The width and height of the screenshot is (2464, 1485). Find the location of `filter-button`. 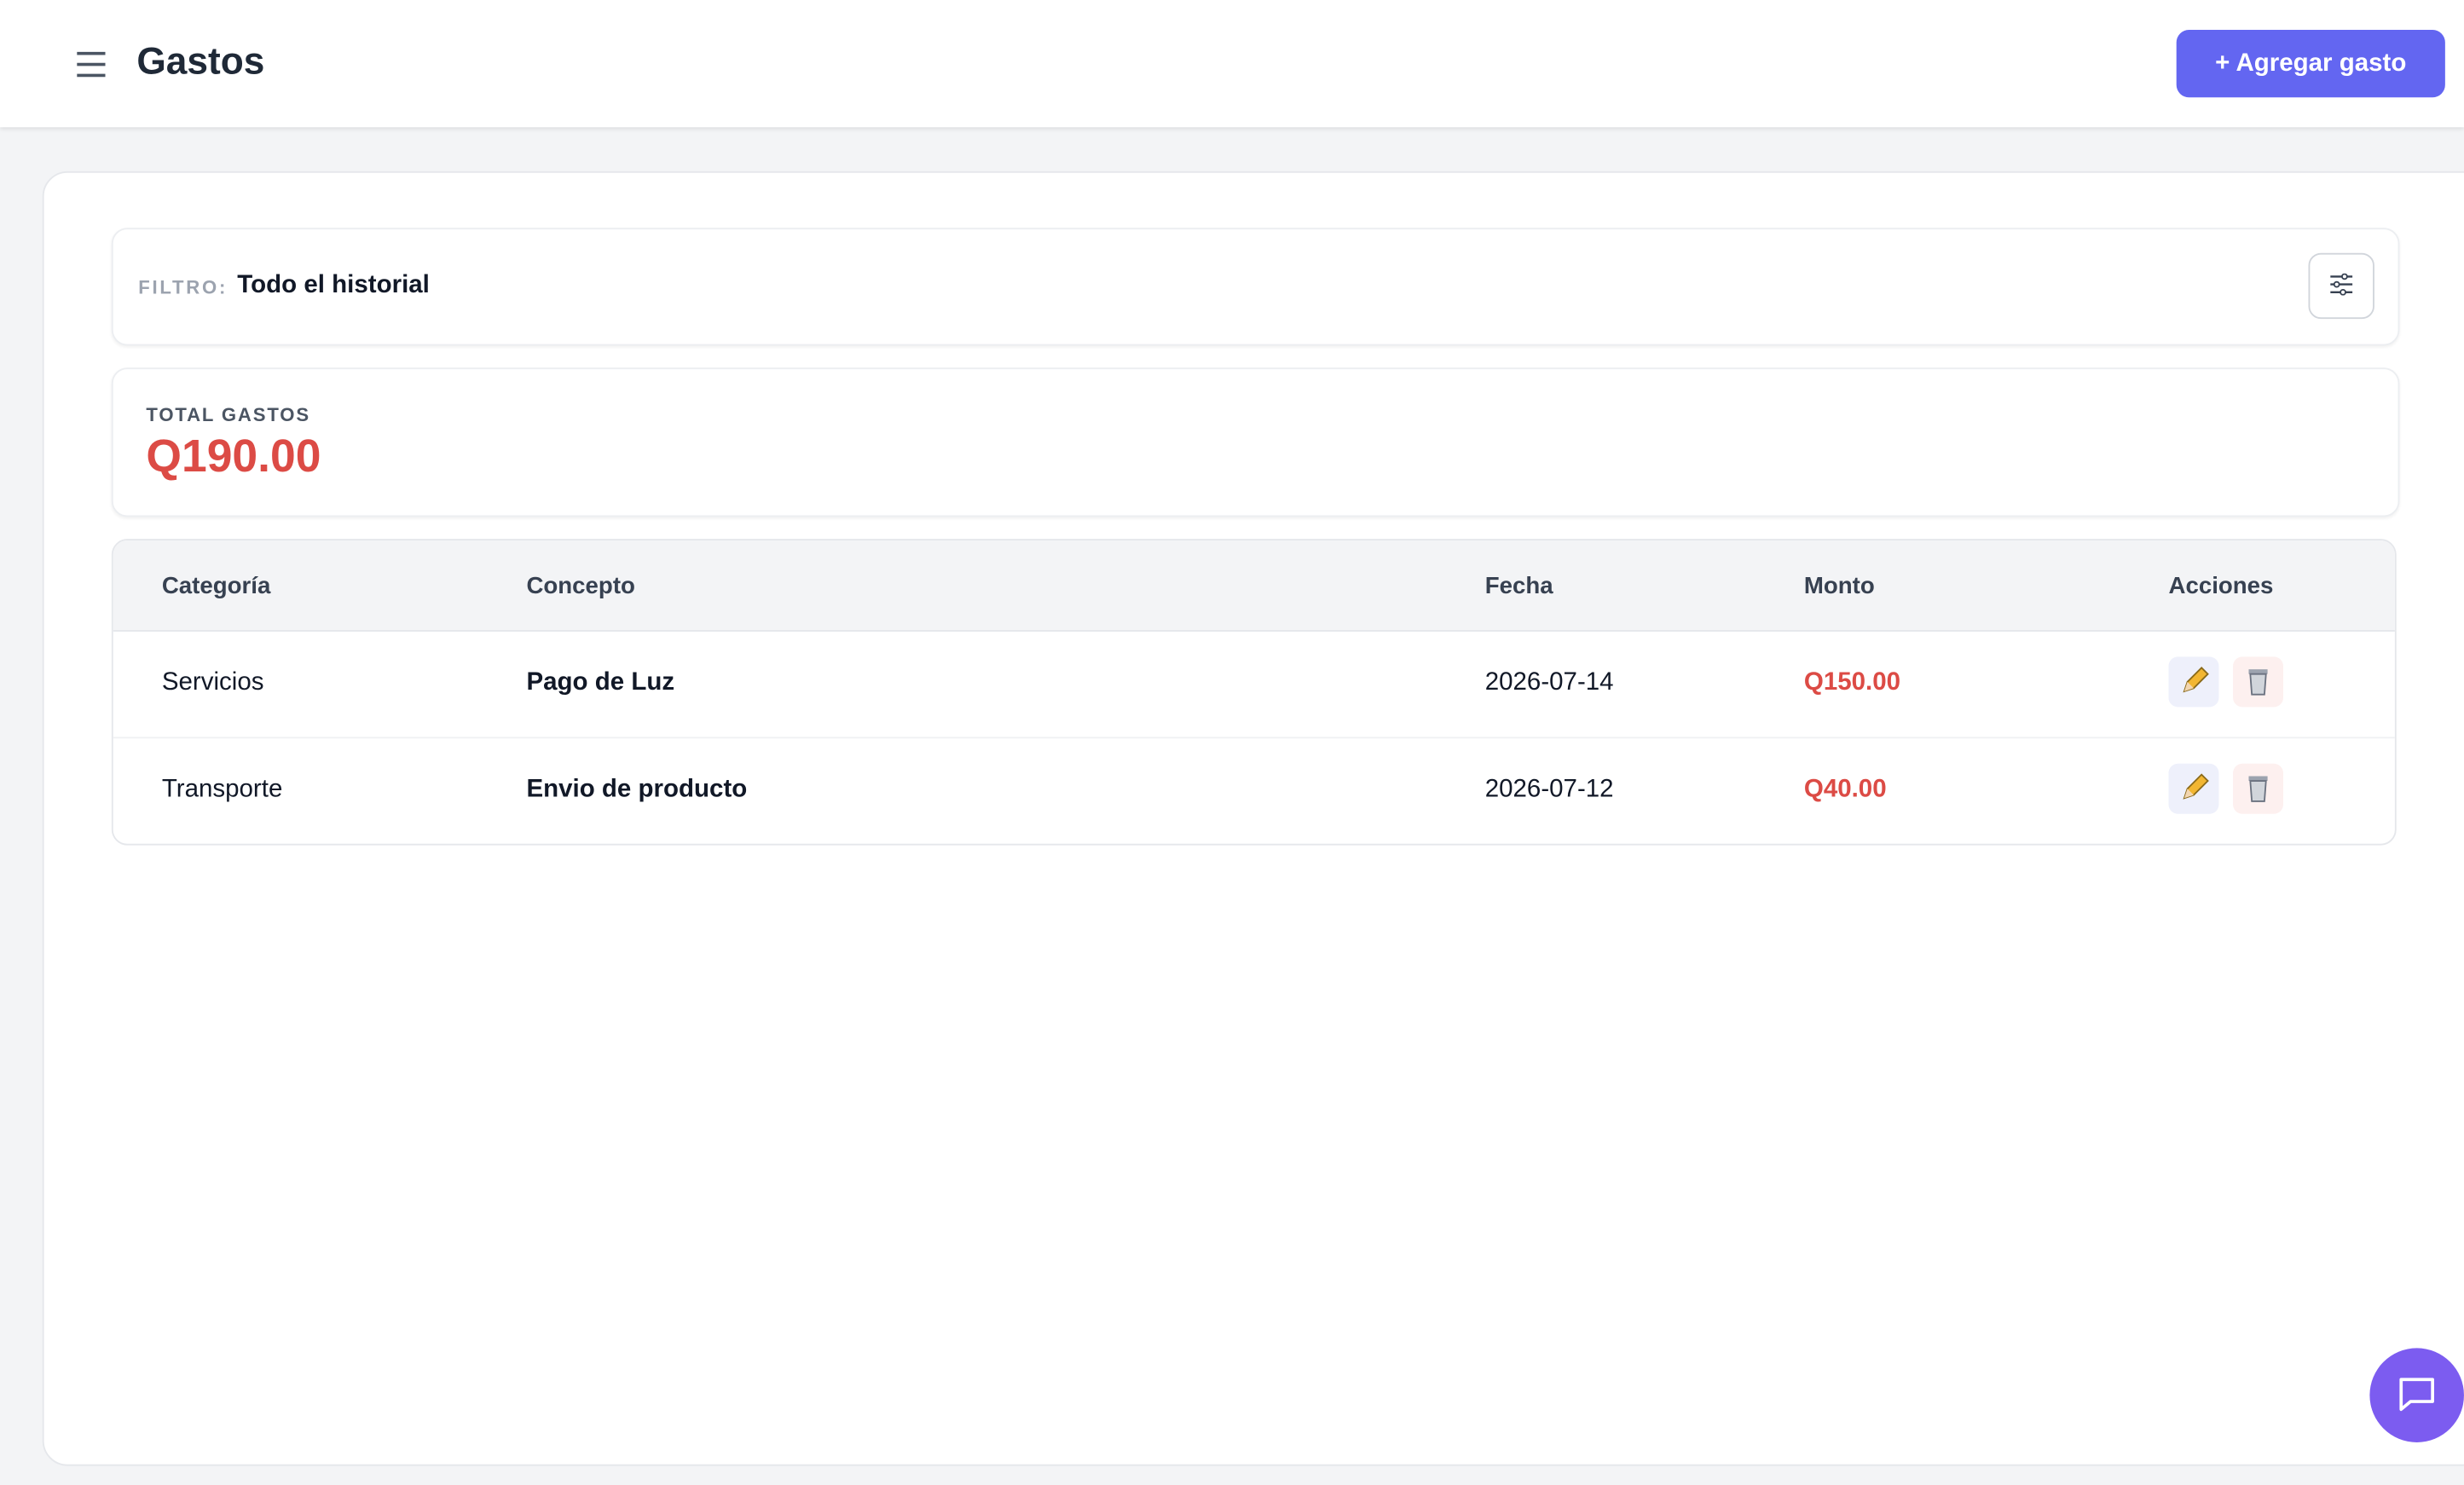

filter-button is located at coordinates (2341, 286).